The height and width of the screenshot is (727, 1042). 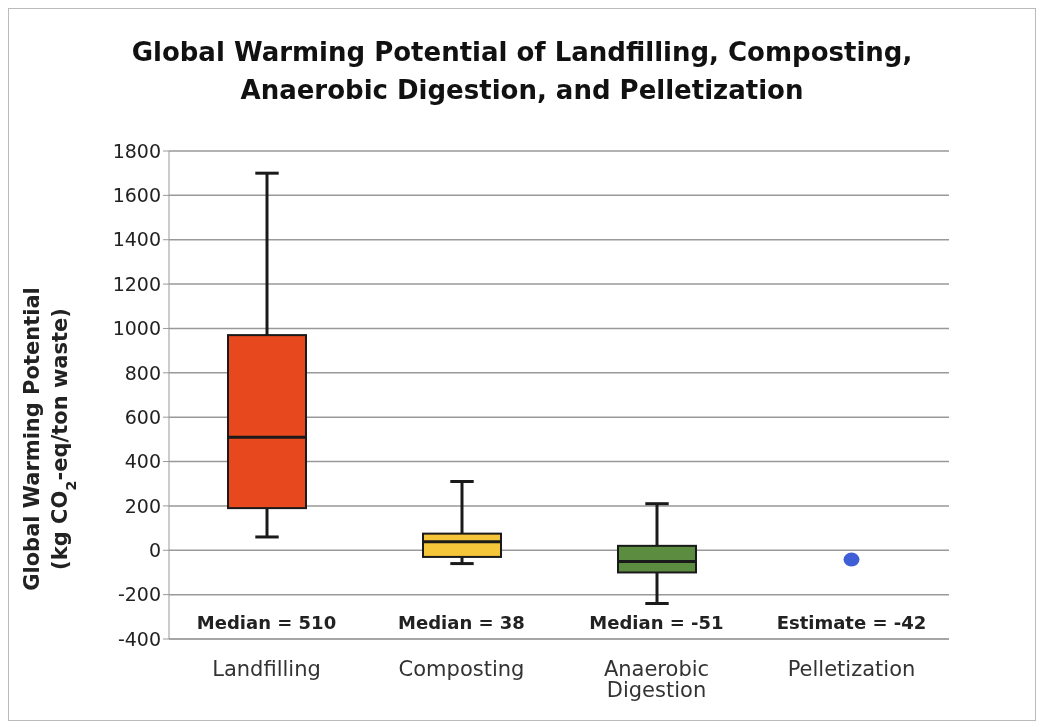 What do you see at coordinates (142, 416) in the screenshot?
I see `y-tick-label: 600` at bounding box center [142, 416].